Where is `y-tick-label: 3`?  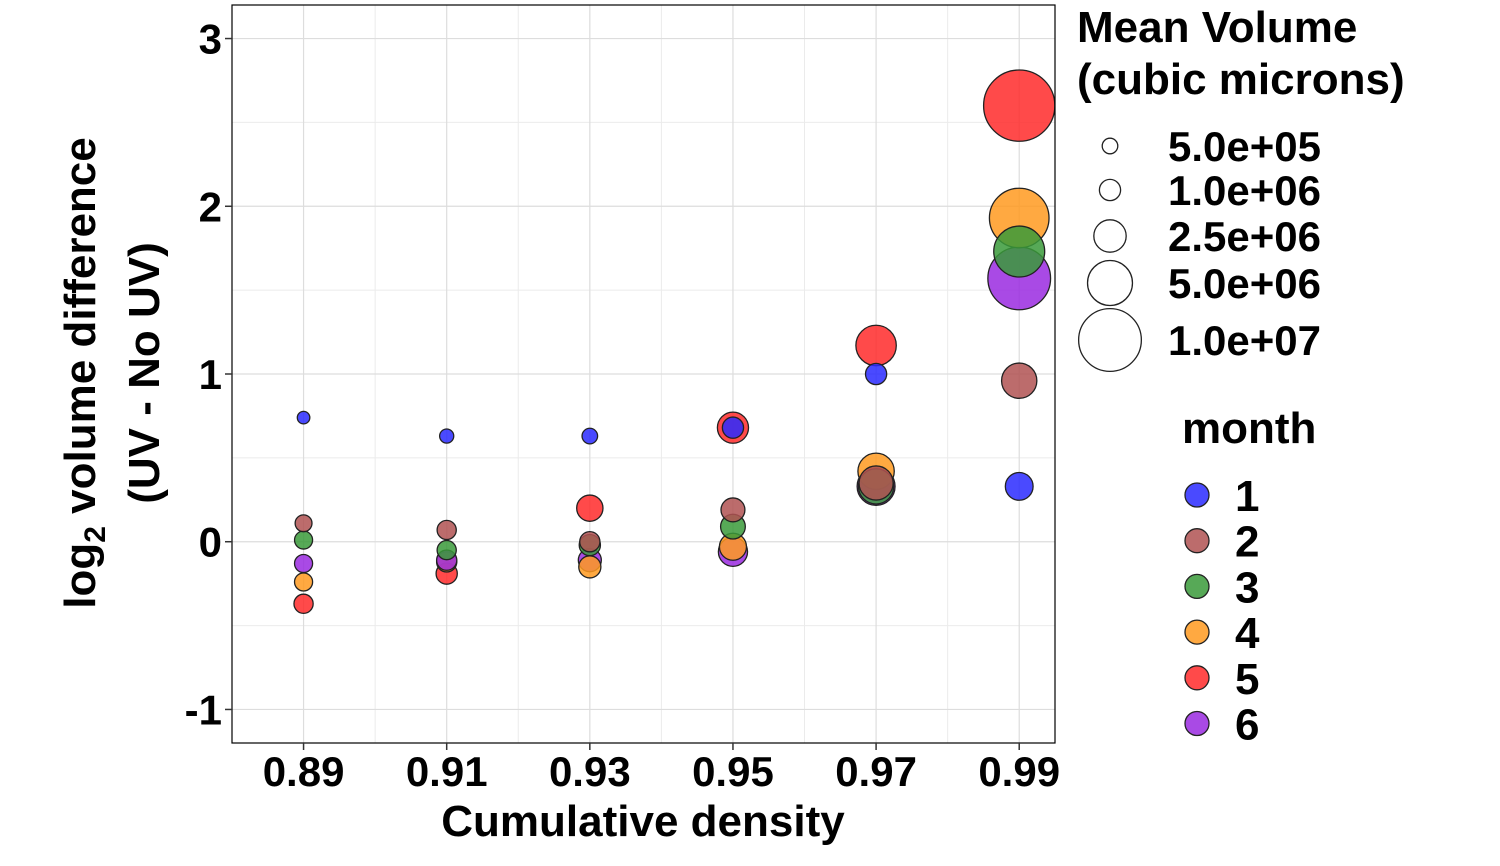 y-tick-label: 3 is located at coordinates (210, 39).